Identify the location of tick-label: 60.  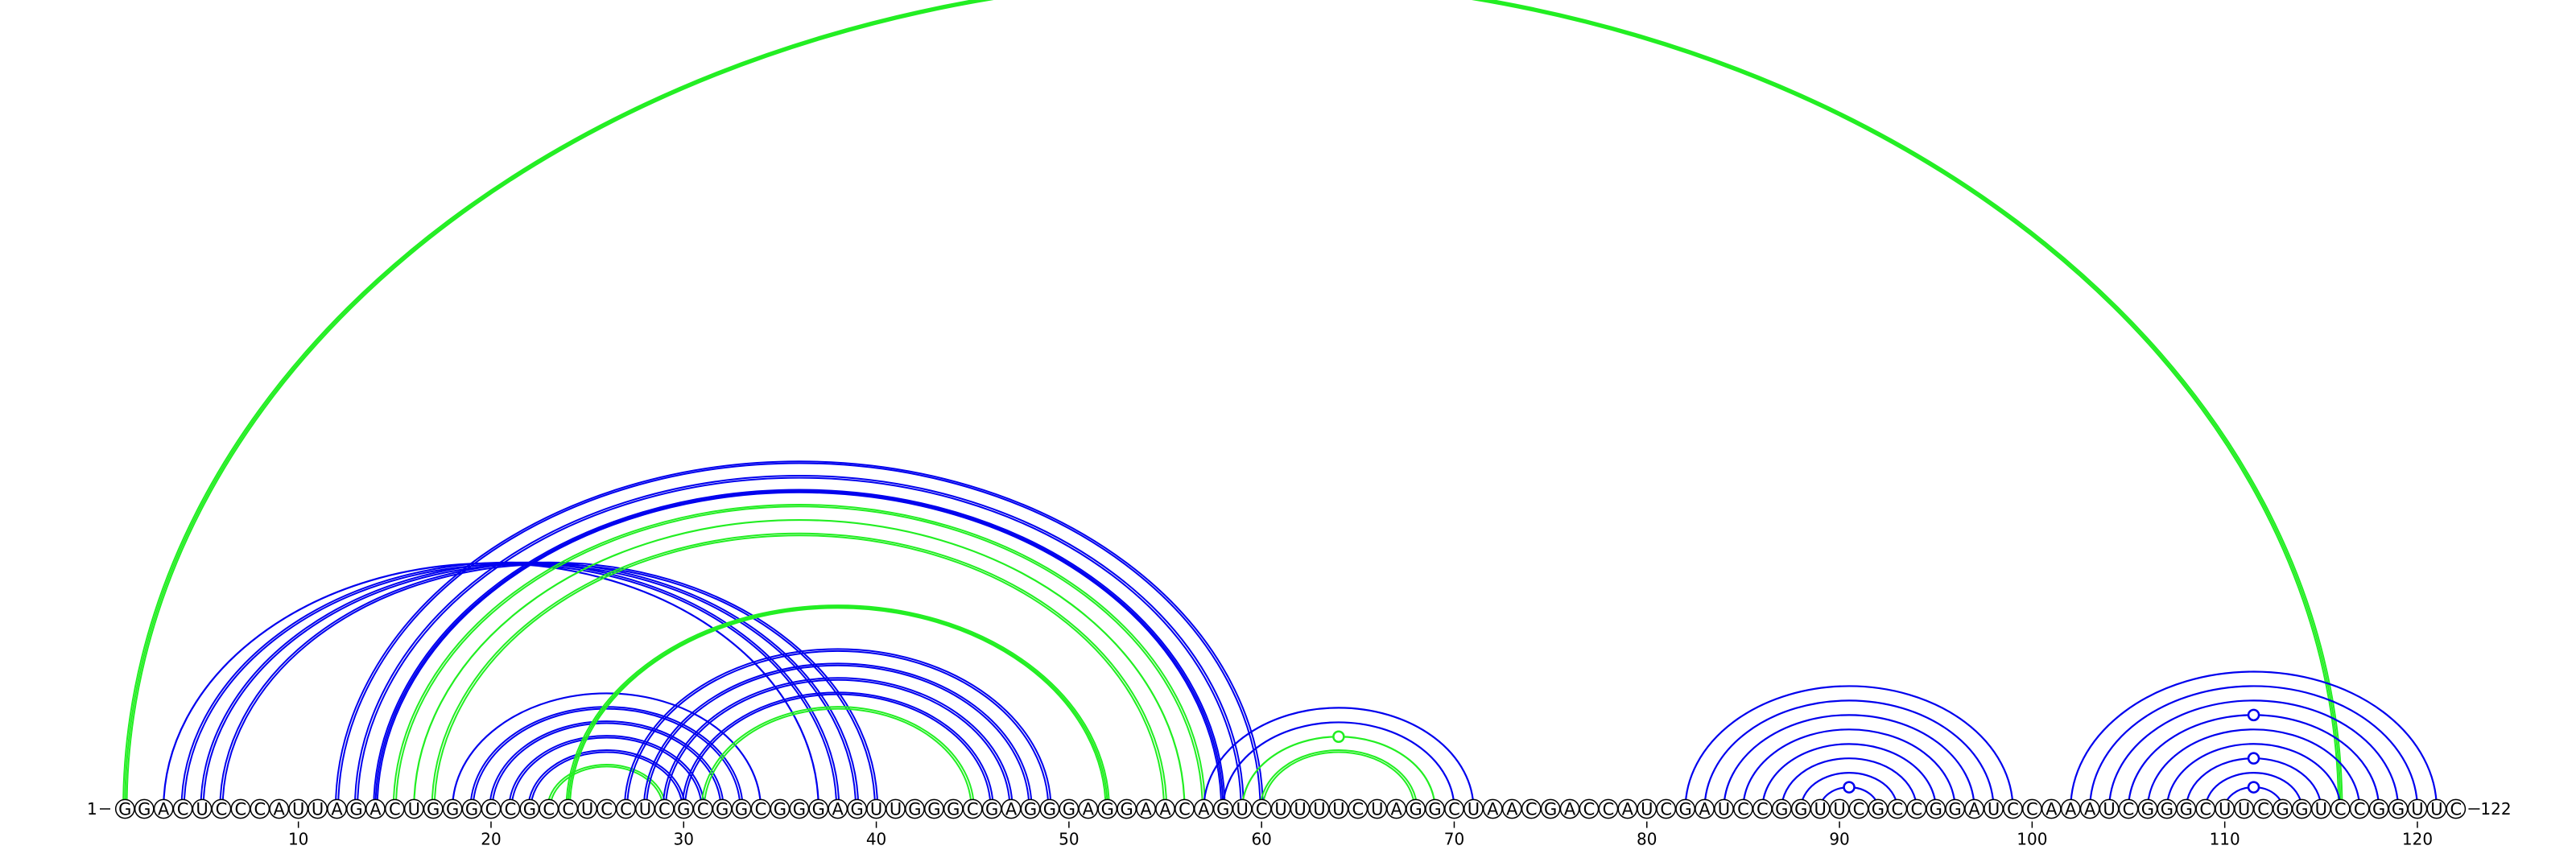
(1261, 839).